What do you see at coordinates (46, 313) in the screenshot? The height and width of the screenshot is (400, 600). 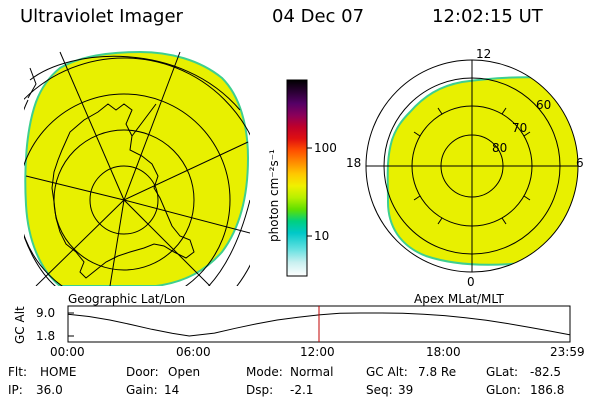 I see `orbit-ytick-9: 9.0` at bounding box center [46, 313].